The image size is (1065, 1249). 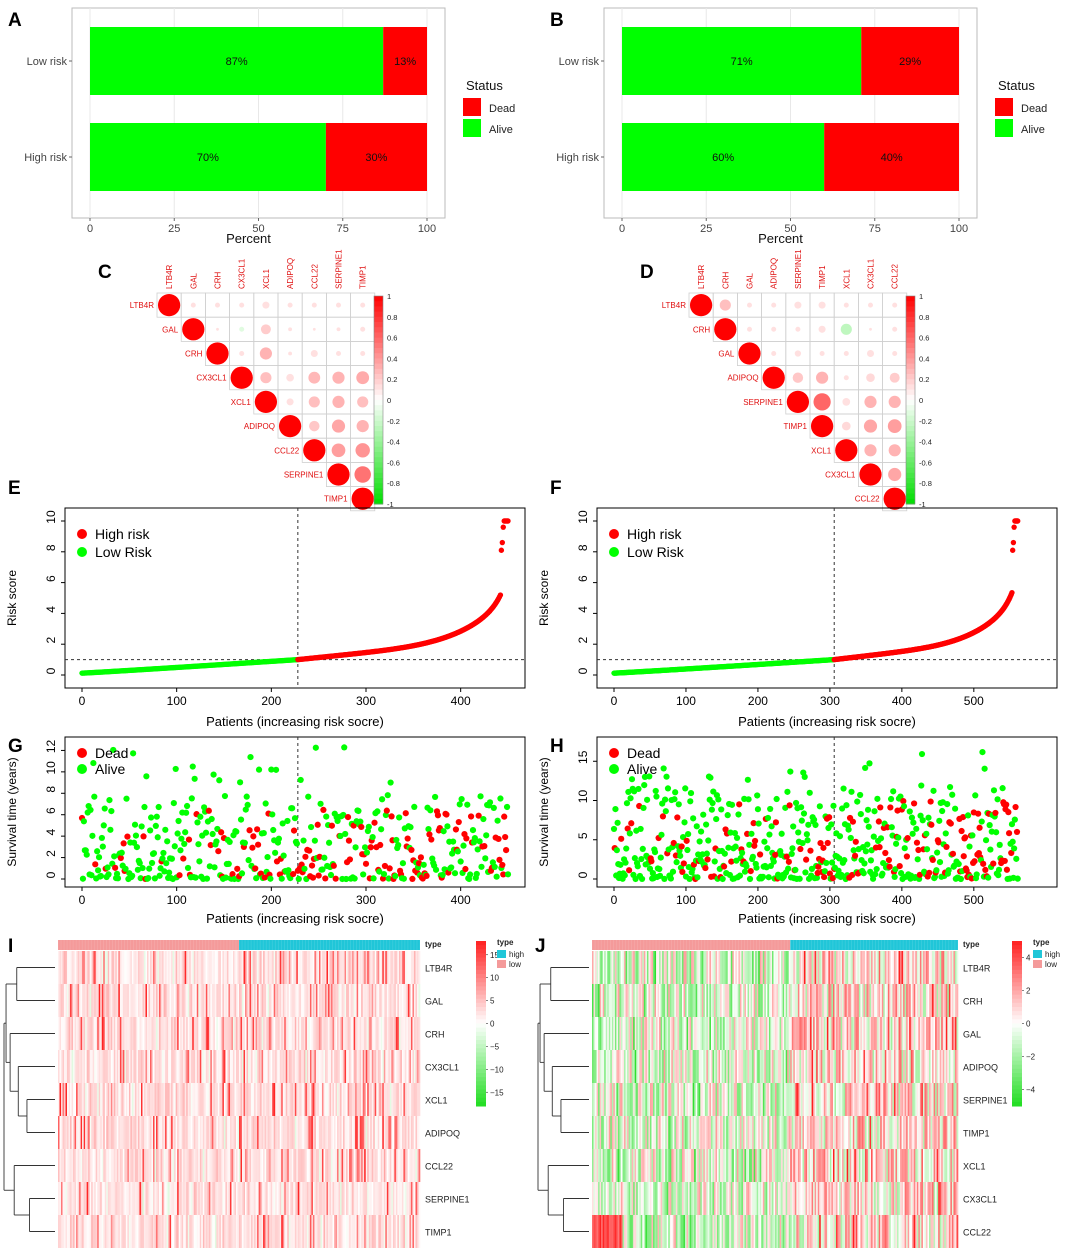 What do you see at coordinates (336, 499) in the screenshot?
I see `gene-row-label: TIMP1` at bounding box center [336, 499].